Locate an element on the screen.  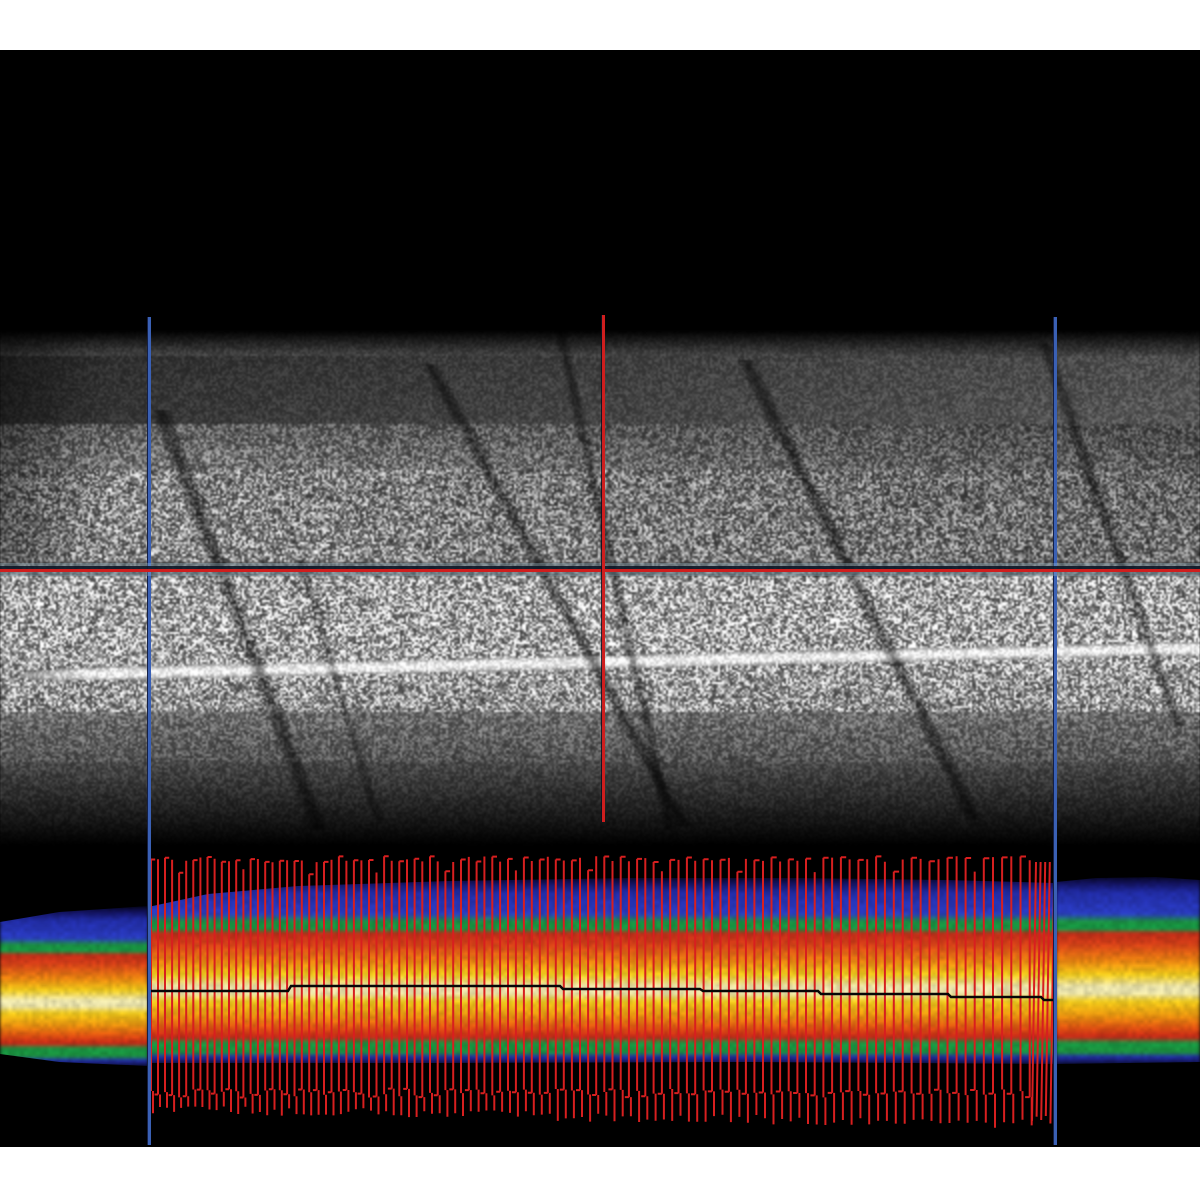
gate-line-right is located at coordinates (1055, 731).